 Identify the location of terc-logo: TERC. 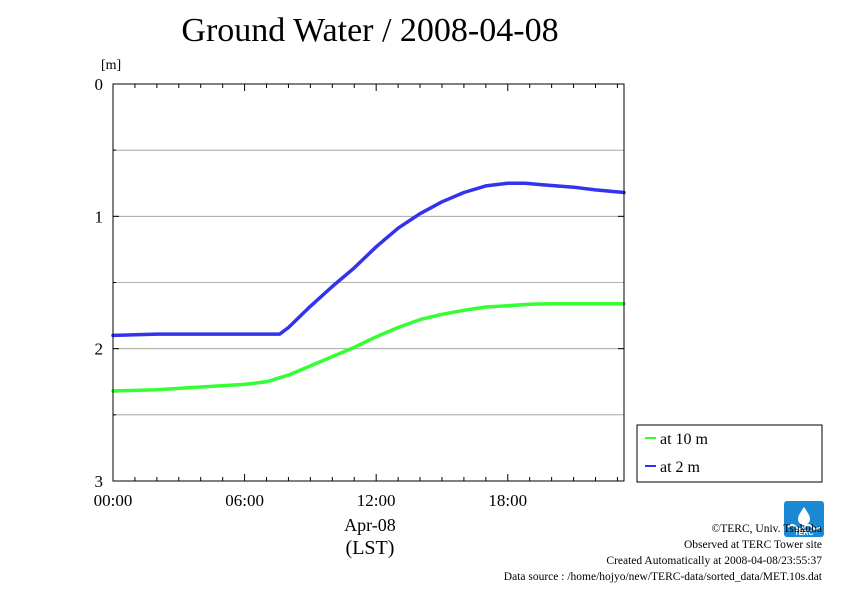
(804, 519).